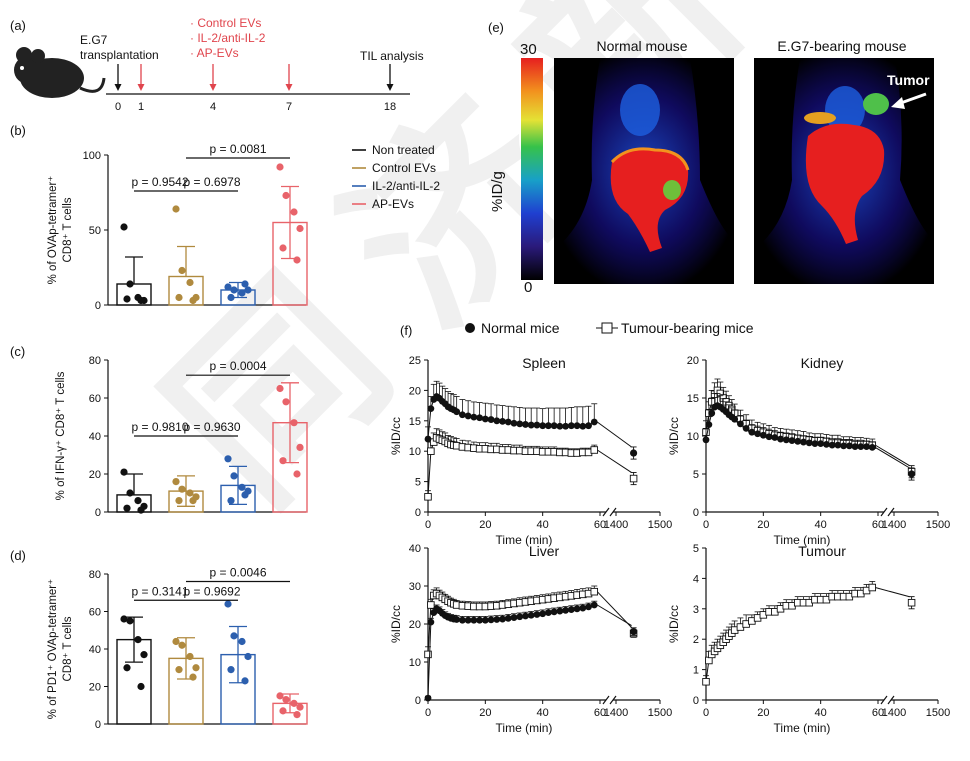 This screenshot has height=761, width=970. What do you see at coordinates (894, 713) in the screenshot?
I see `x-tick-label: 1400` at bounding box center [894, 713].